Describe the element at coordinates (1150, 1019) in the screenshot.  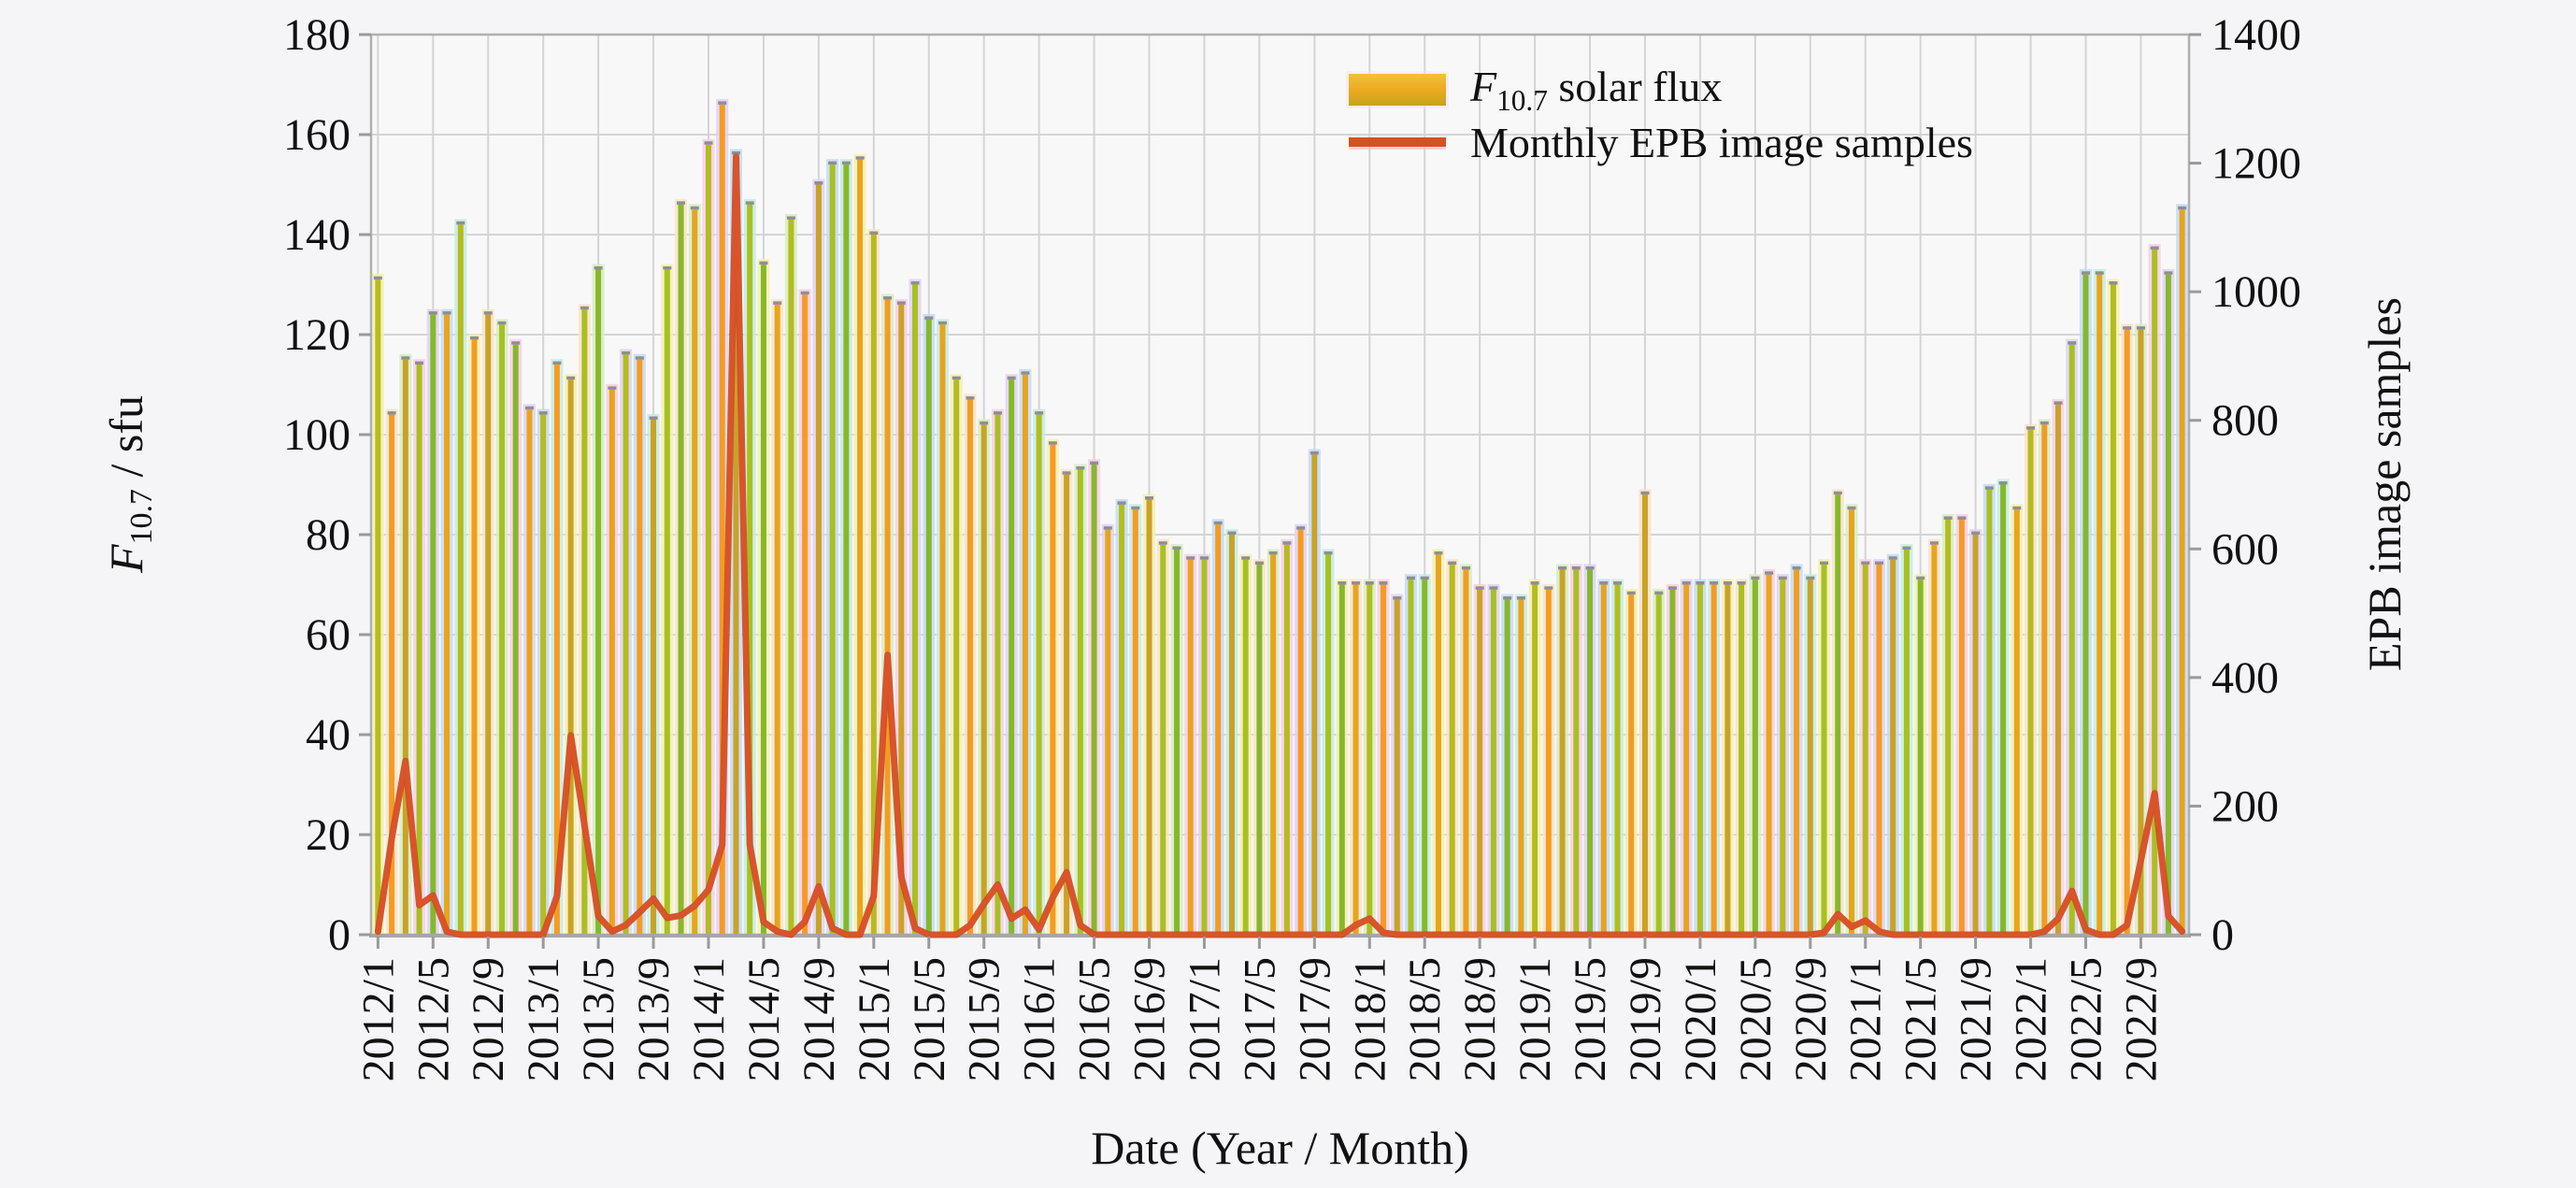
I see `x-axis-tick-label: 2016/9` at that location.